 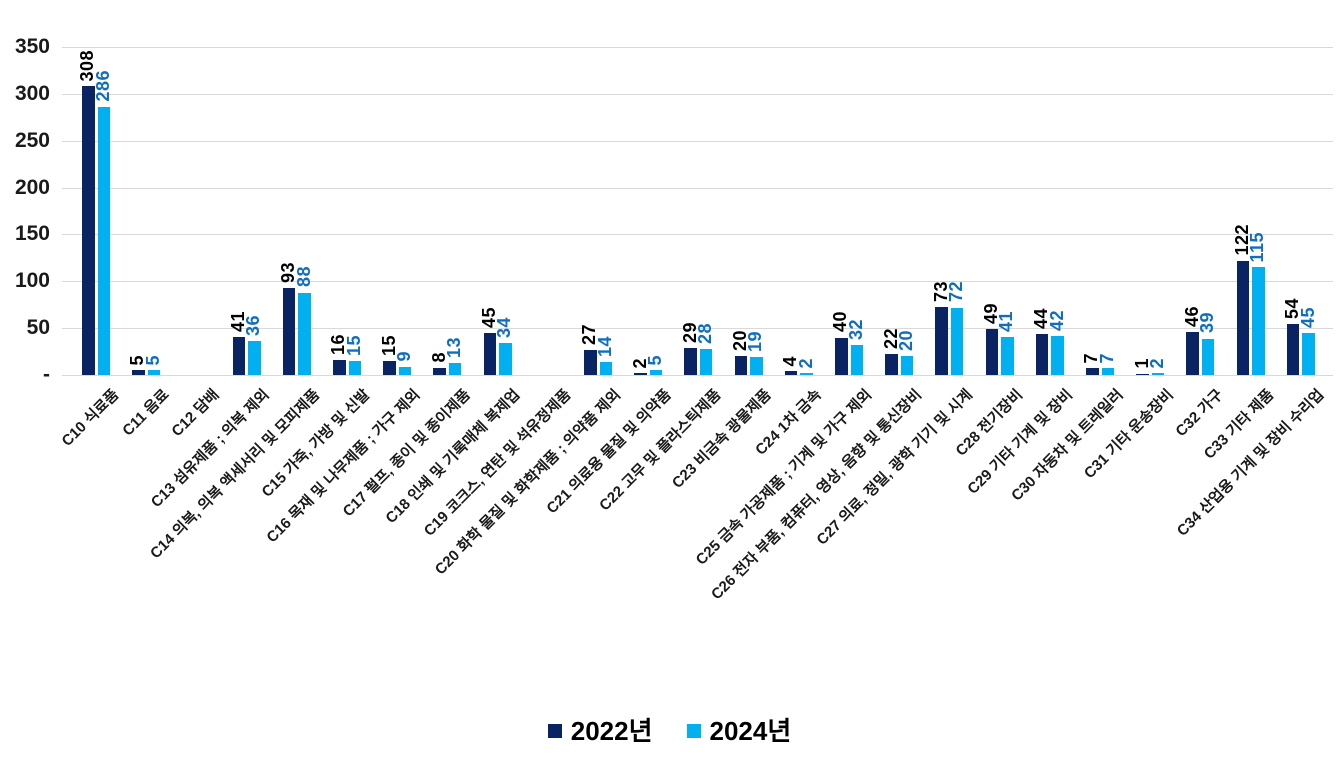 What do you see at coordinates (1128, 434) in the screenshot?
I see `x-axis-category-label: C31 기타 운송장비` at bounding box center [1128, 434].